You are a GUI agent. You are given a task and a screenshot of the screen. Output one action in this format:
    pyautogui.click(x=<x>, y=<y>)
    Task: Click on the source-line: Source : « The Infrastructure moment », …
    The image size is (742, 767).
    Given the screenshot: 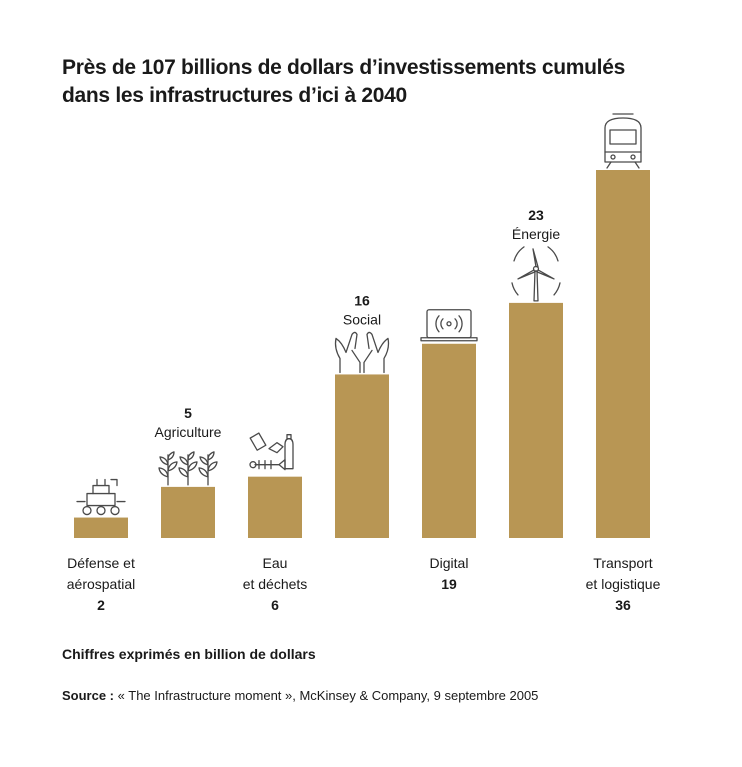 What is the action you would take?
    pyautogui.click(x=300, y=695)
    